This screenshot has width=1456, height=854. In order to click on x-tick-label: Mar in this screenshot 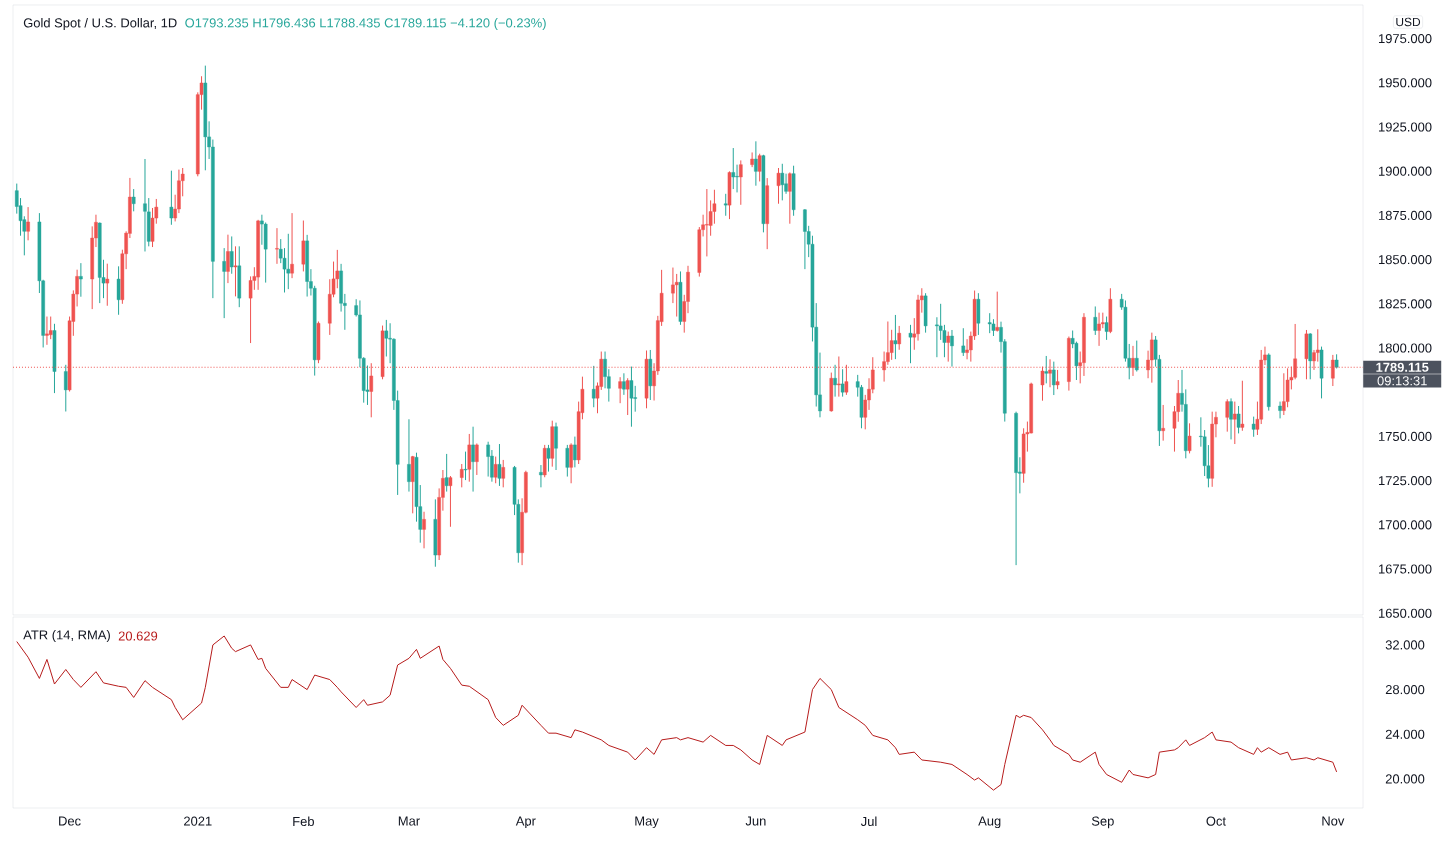, I will do `click(409, 821)`.